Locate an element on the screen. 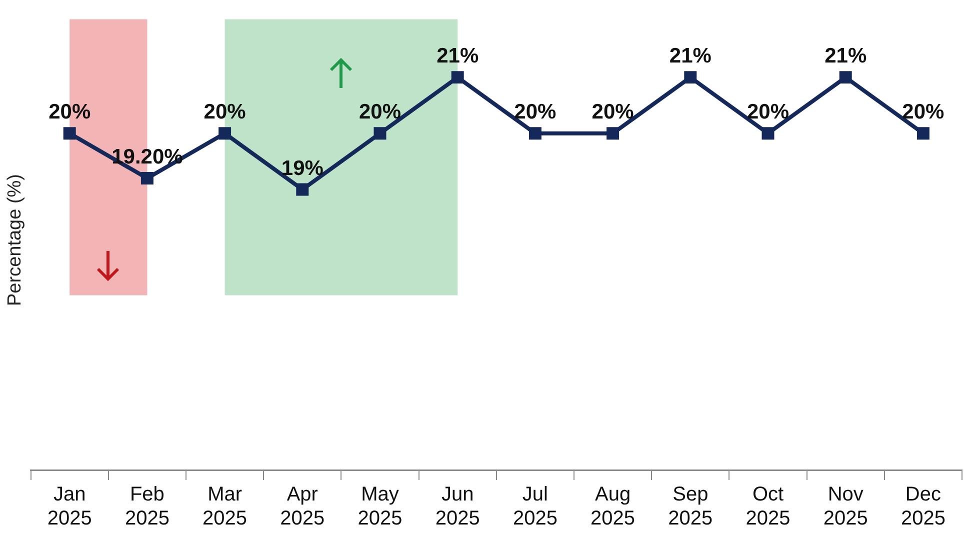 The width and height of the screenshot is (972, 534). x-tick-label: Sep 2025 is located at coordinates (690, 507).